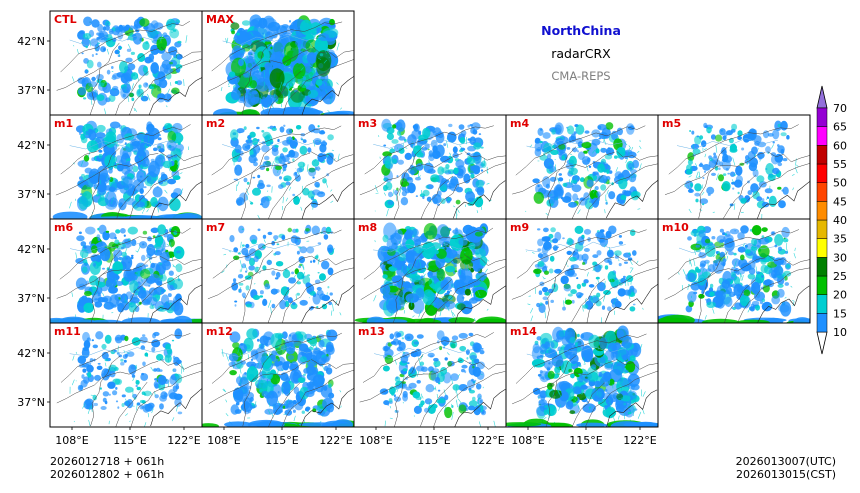 The image size is (860, 493). I want to click on colorbar-tick-label: 10, so click(840, 332).